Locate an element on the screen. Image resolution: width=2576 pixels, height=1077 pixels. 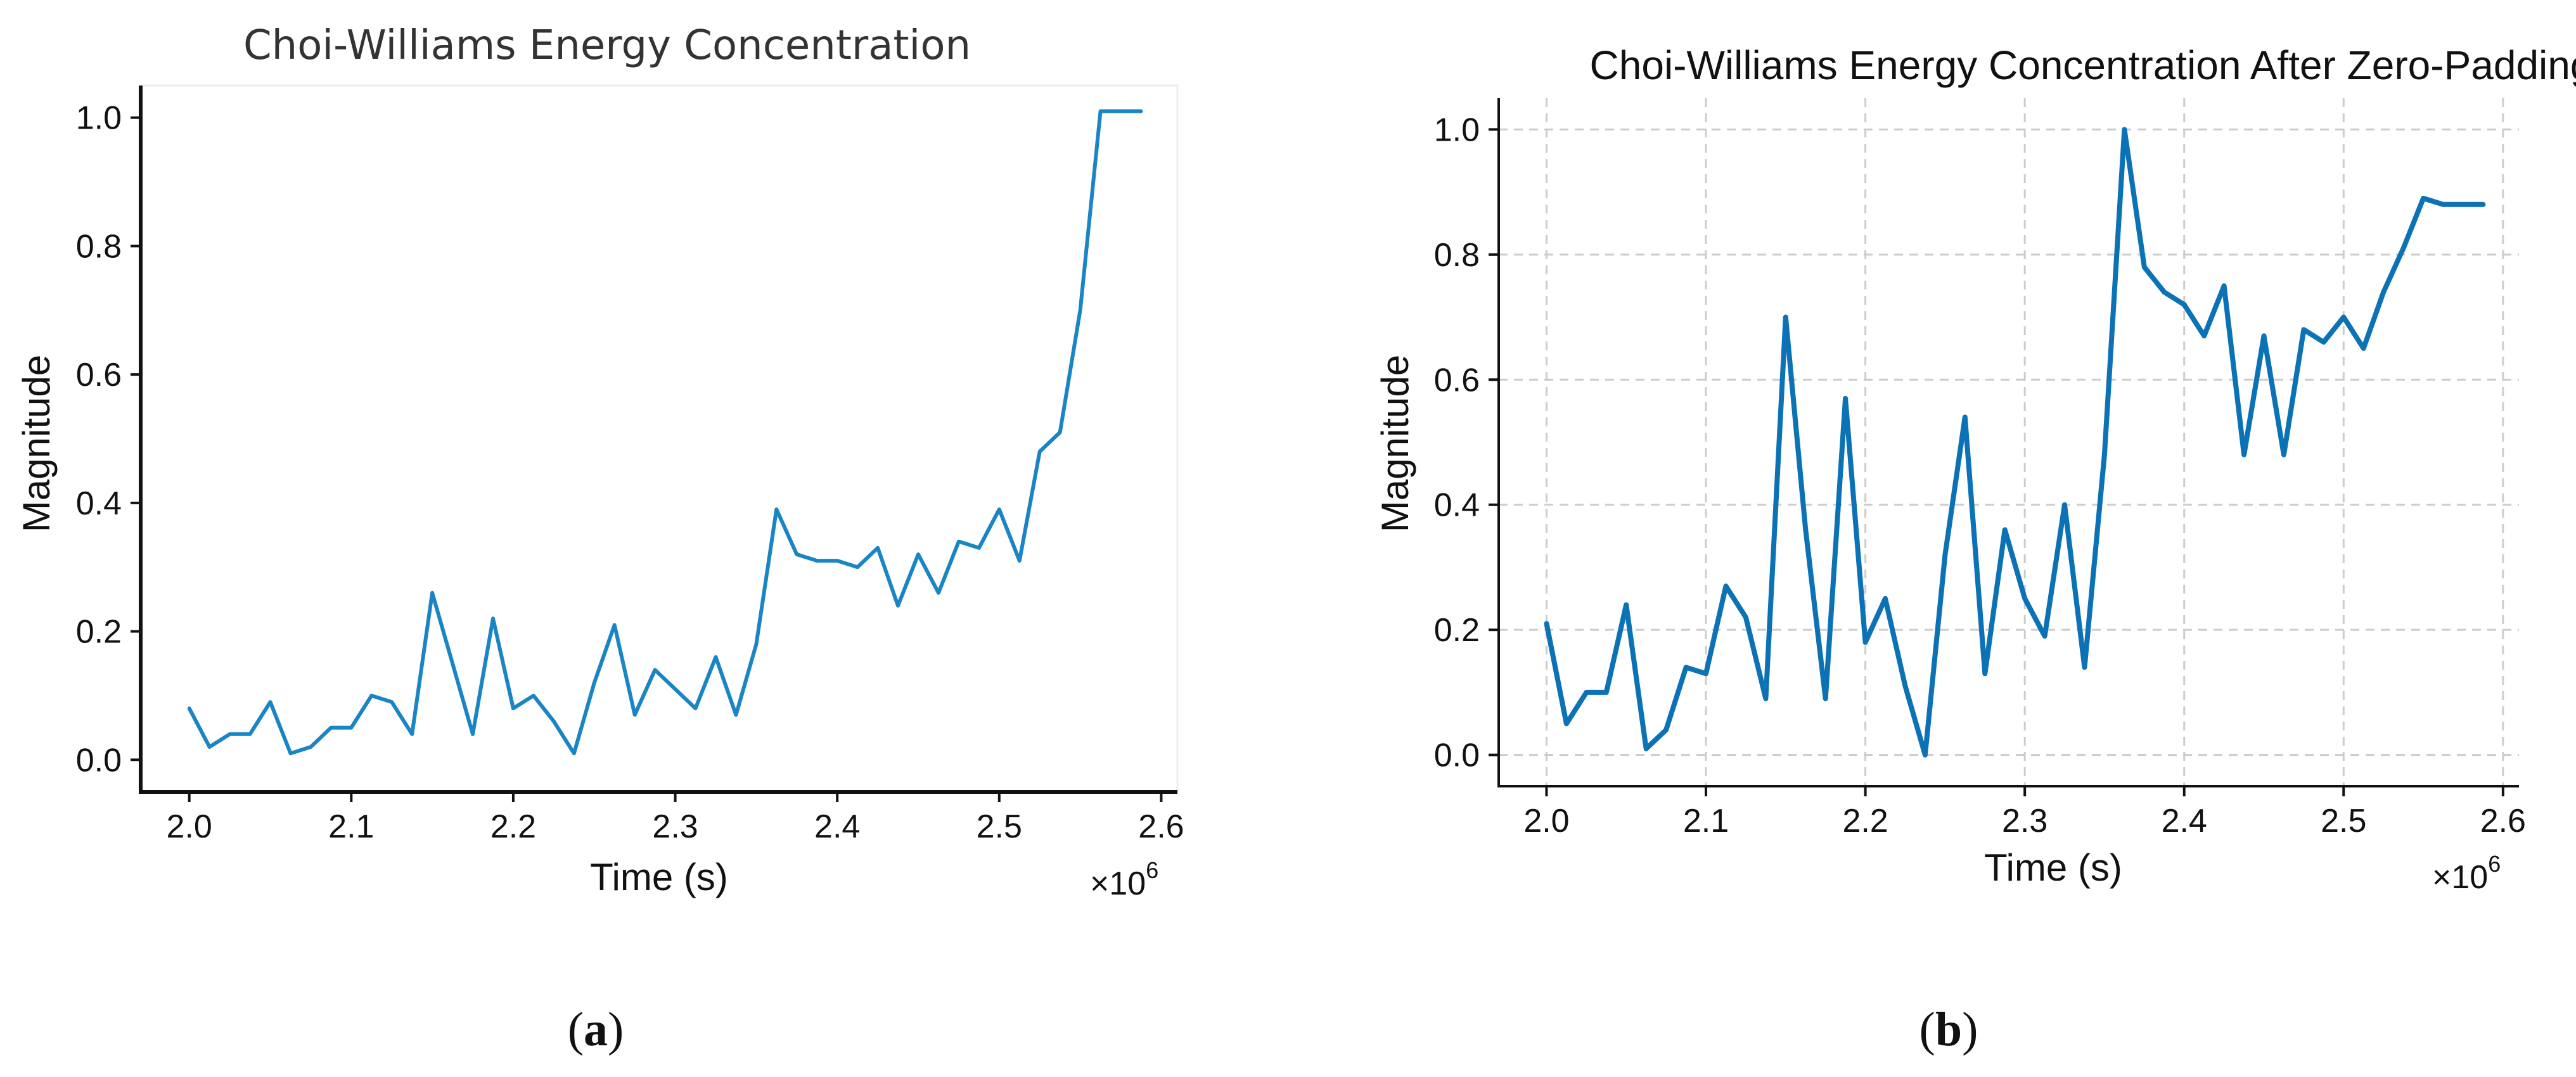
chart-title: Choi-Williams Energy Concentration is located at coordinates (607, 45).